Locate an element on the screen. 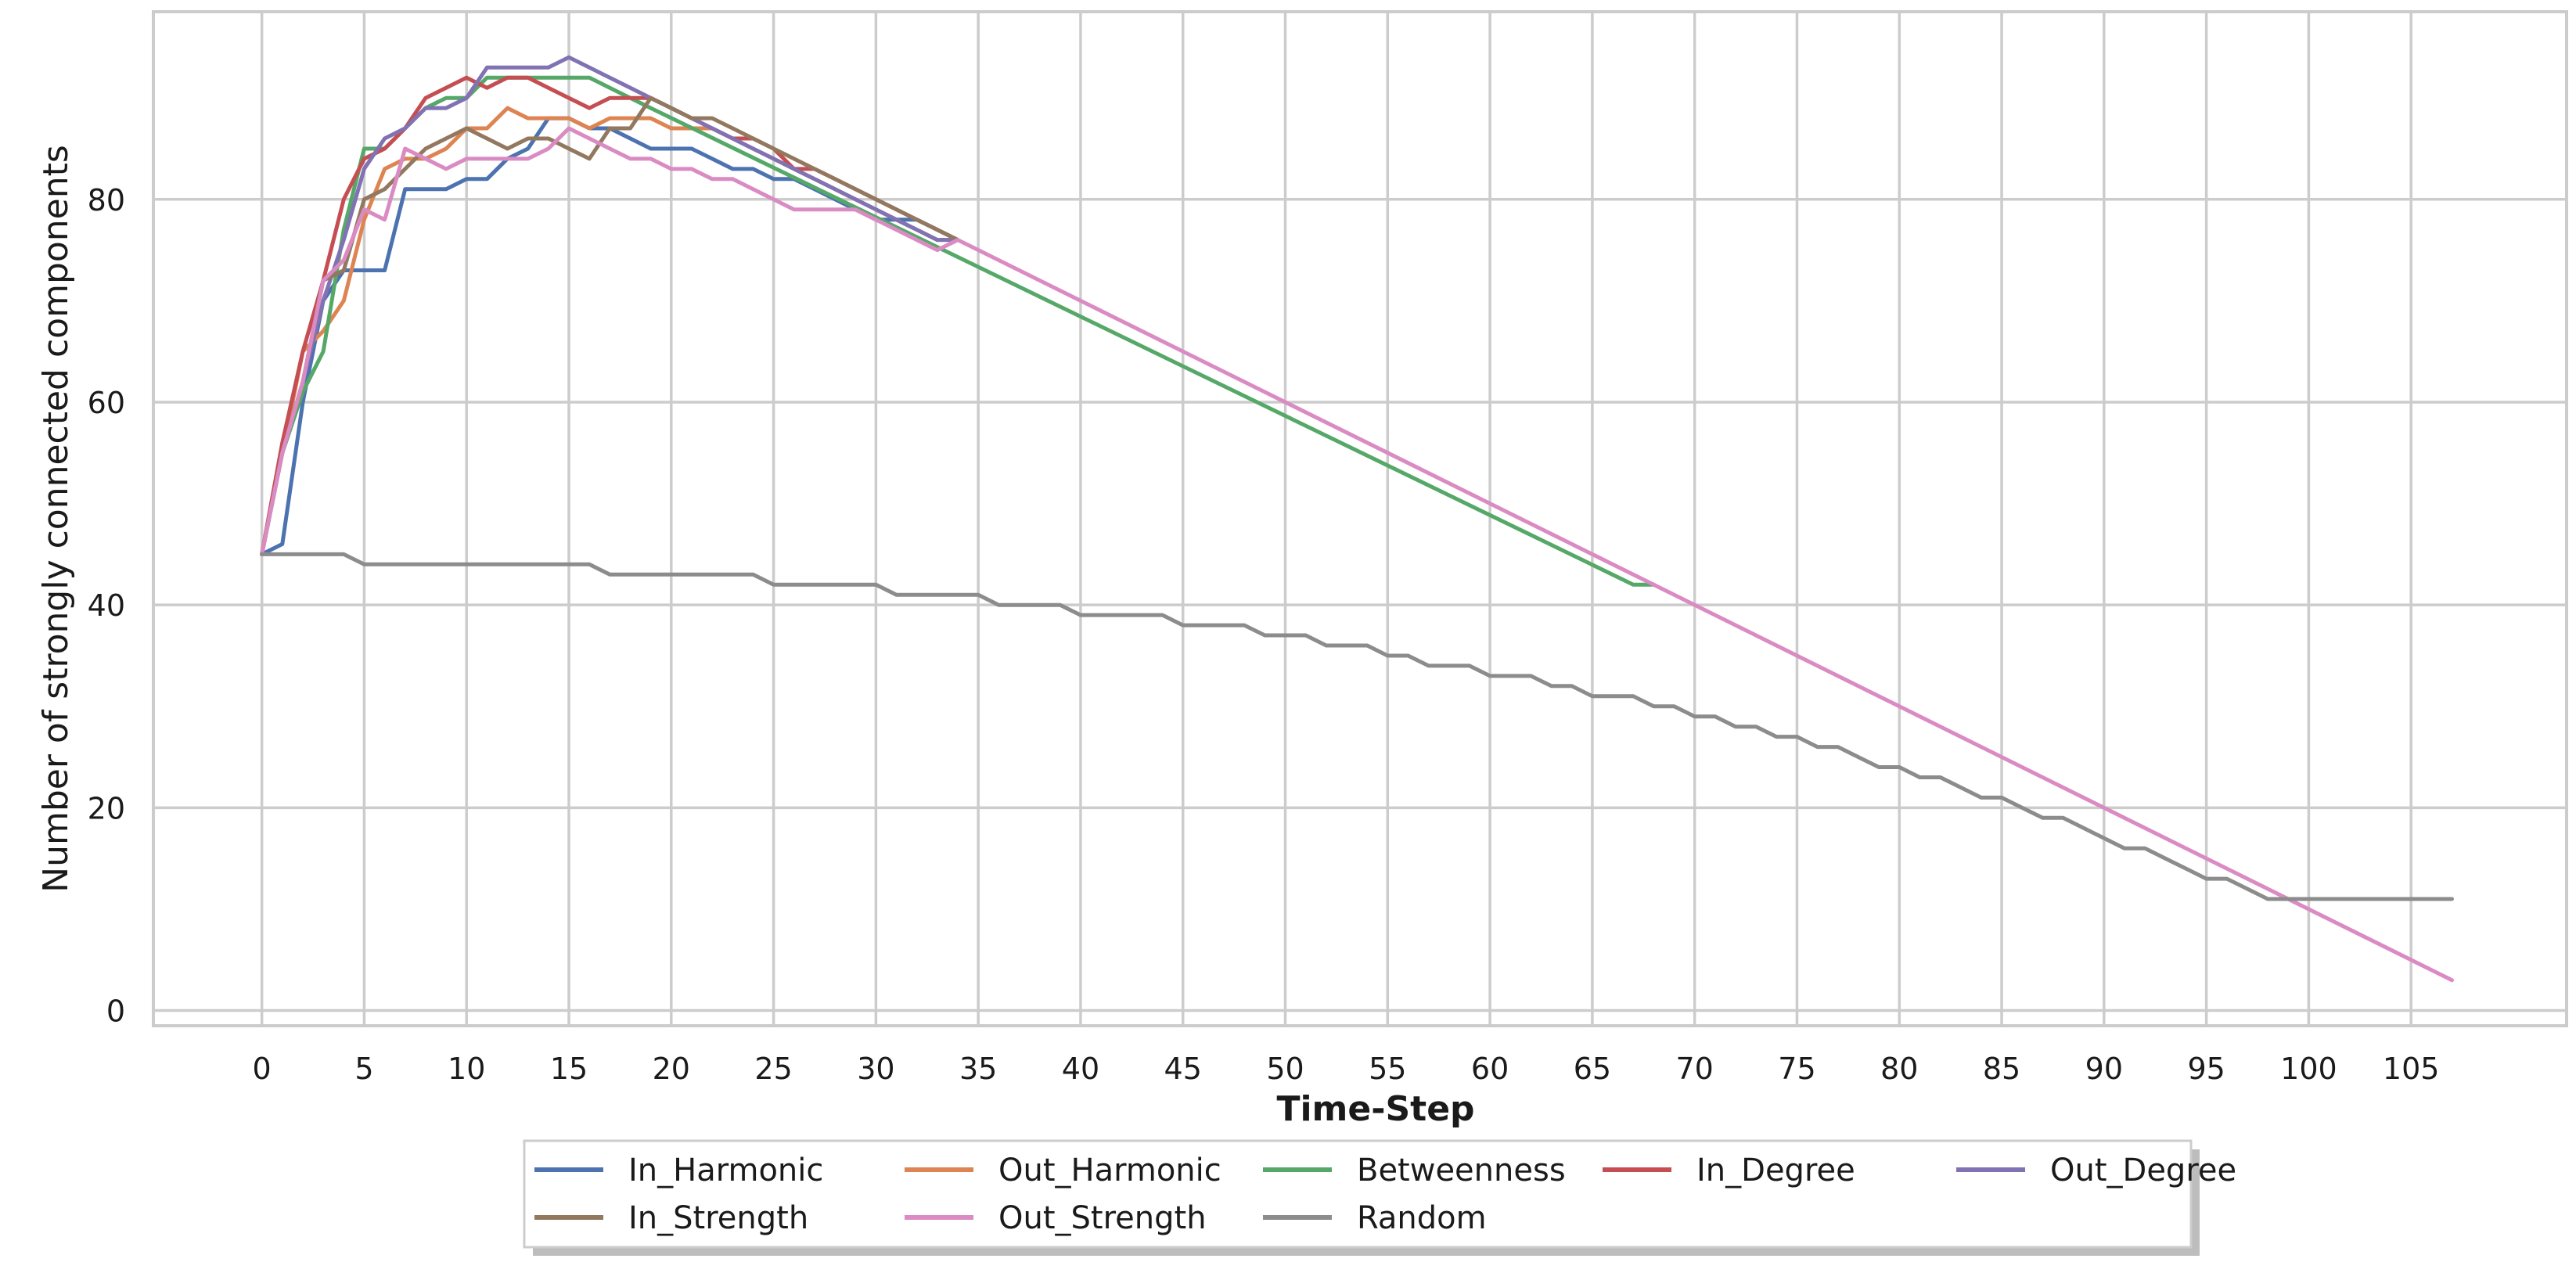  y-tick-label: 0 is located at coordinates (116, 1011).